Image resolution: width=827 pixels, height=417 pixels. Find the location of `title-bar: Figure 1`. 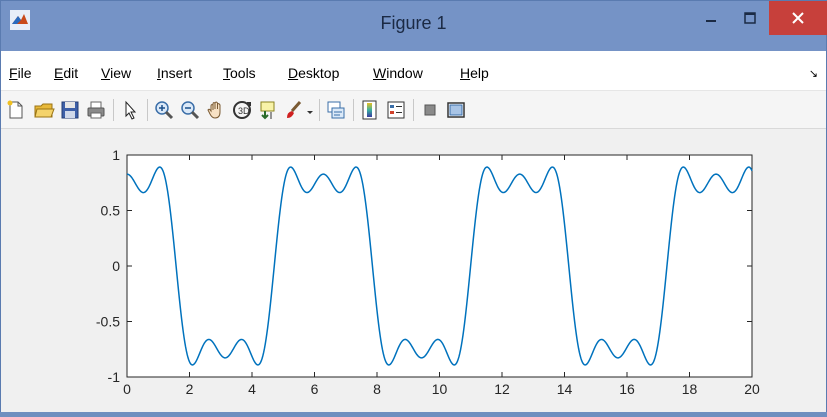

title-bar: Figure 1 is located at coordinates (414, 26).